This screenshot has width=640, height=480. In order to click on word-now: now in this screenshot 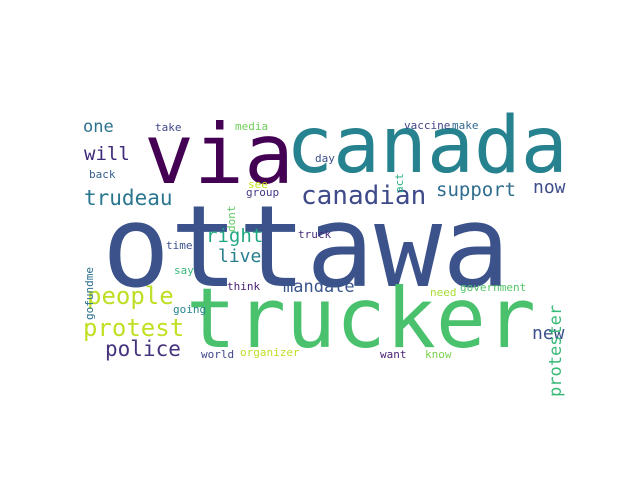, I will do `click(549, 187)`.